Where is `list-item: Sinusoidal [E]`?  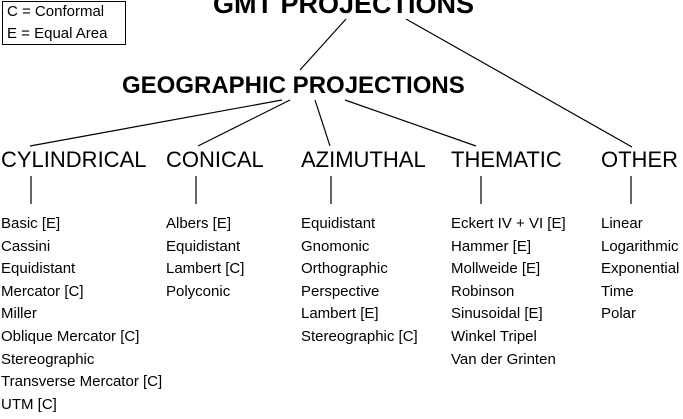
list-item: Sinusoidal [E] is located at coordinates (497, 314).